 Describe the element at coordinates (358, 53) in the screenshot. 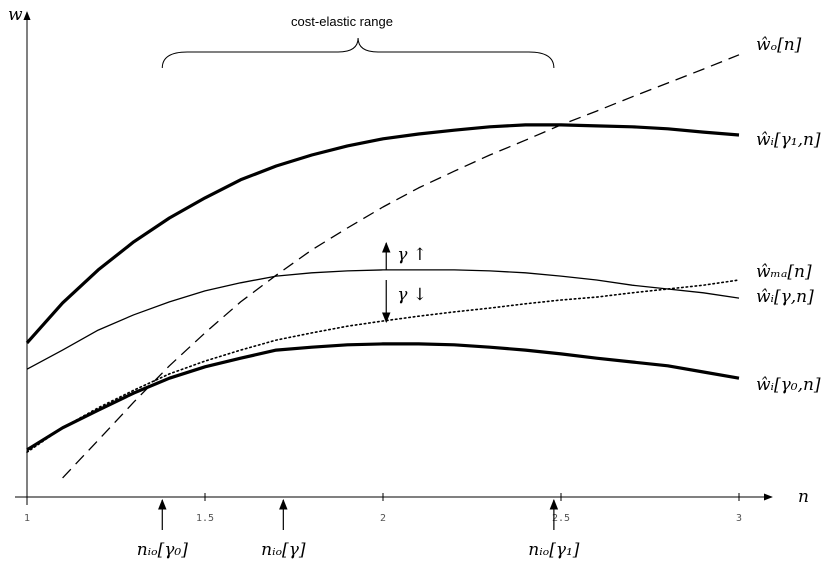

I see `range-brace` at that location.